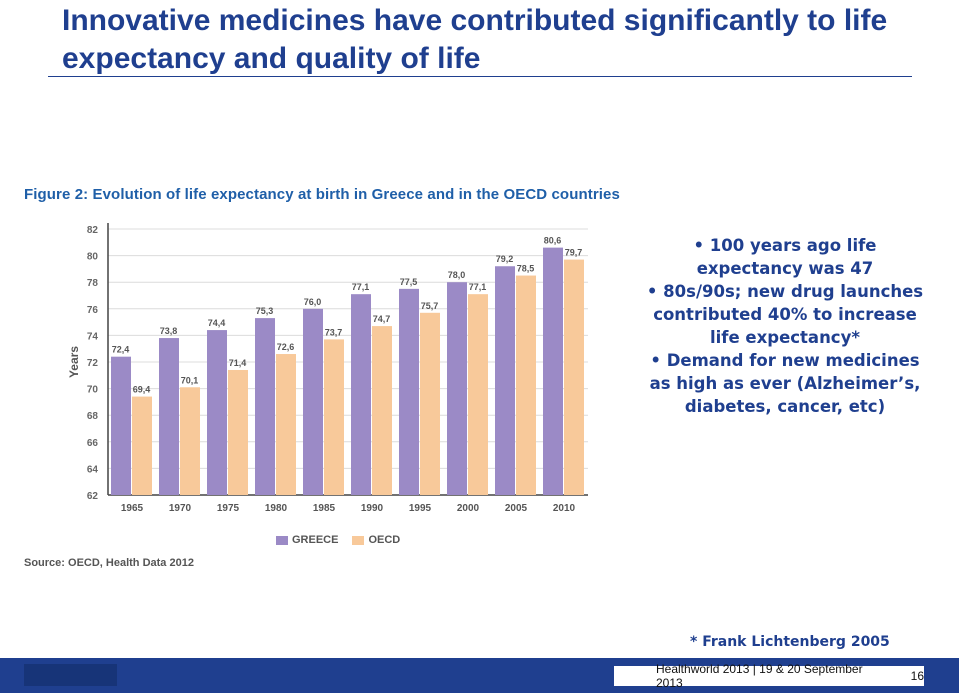  I want to click on page-number: 16, so click(917, 676).